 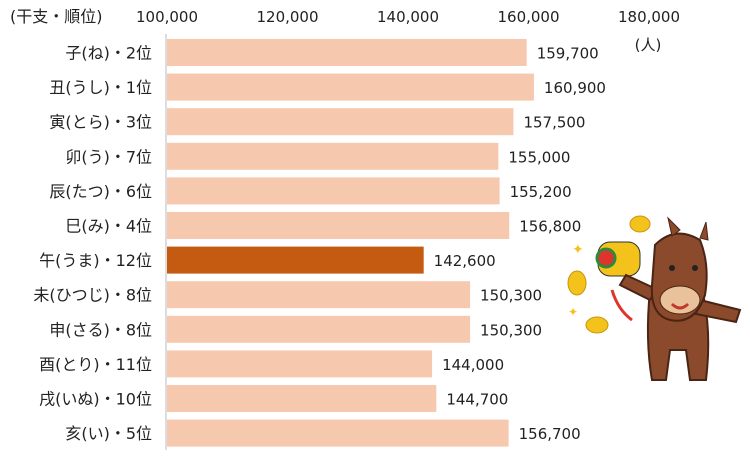 I want to click on category-label: 申(さる)・8位, so click(x=100, y=329).